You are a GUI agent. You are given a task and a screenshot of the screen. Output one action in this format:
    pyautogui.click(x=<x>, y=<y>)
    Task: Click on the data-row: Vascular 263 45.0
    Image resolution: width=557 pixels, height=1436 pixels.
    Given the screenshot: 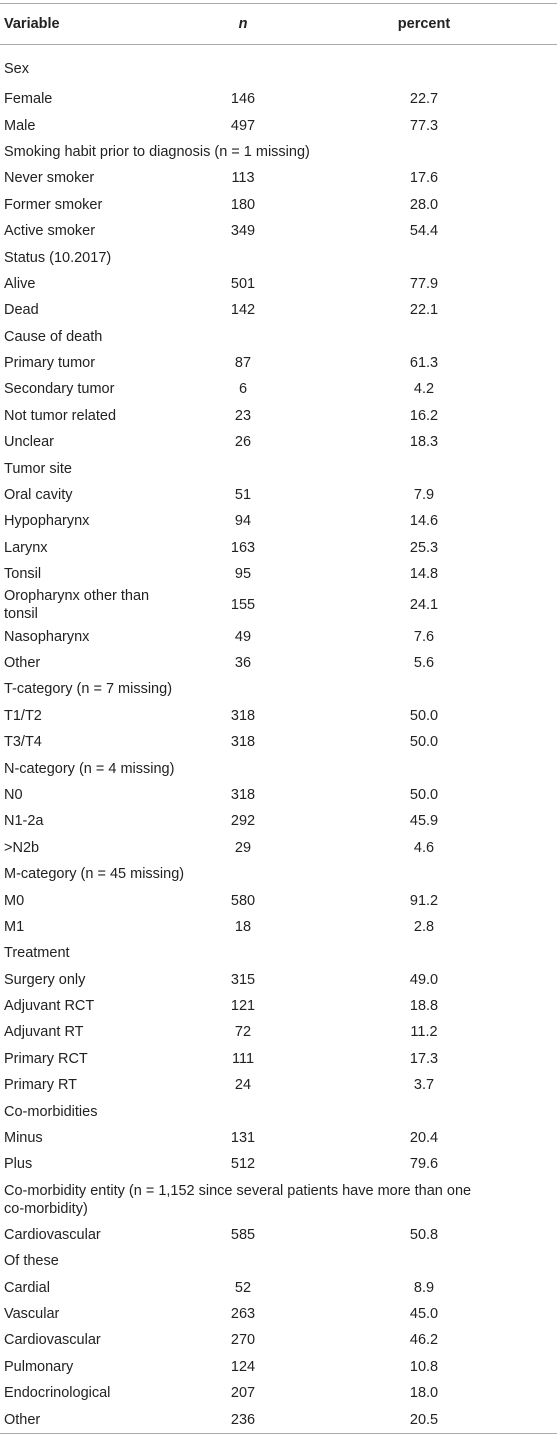 What is the action you would take?
    pyautogui.click(x=278, y=1314)
    